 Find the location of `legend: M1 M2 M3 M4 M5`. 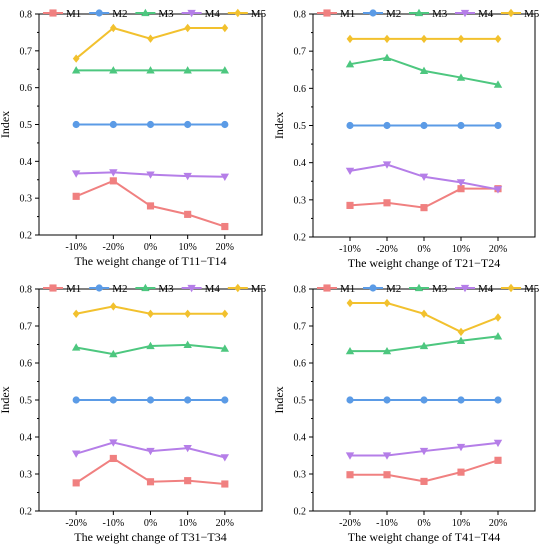

legend: M1 M2 M3 M4 M5 is located at coordinates (428, 14).